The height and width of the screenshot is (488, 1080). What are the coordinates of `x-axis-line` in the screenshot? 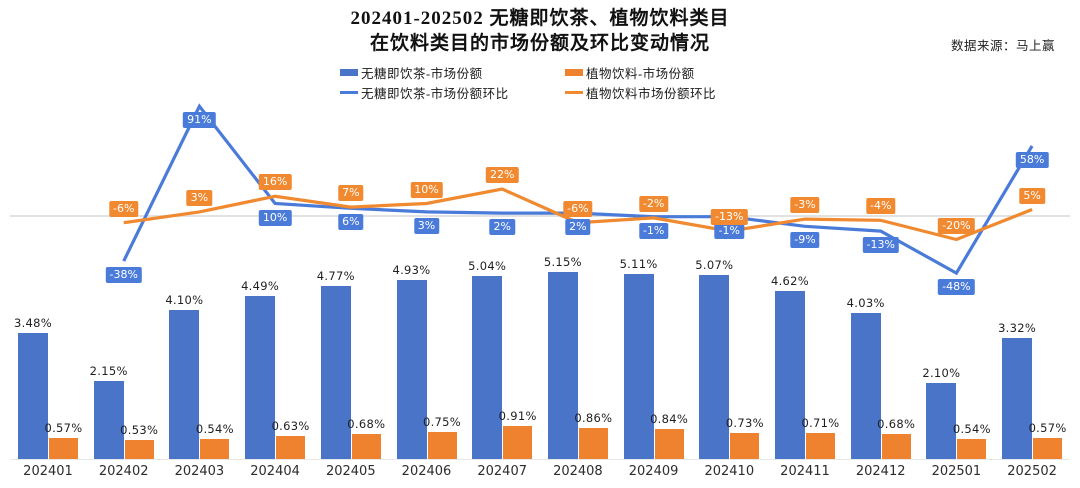 It's located at (540, 459).